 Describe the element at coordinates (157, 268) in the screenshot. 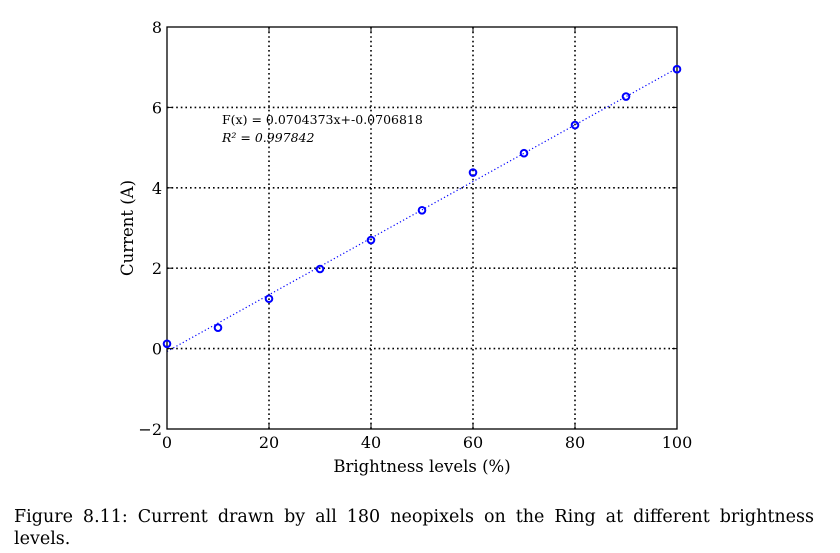

I see `y-tick-label: 2` at that location.